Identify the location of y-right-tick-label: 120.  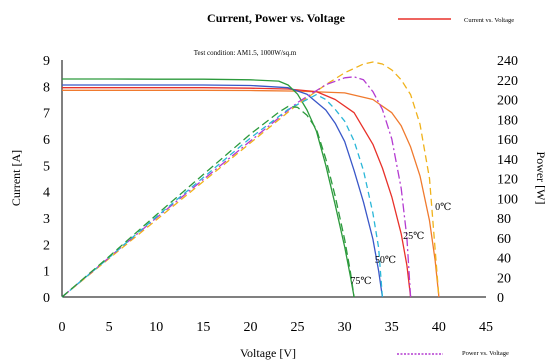
(507, 180).